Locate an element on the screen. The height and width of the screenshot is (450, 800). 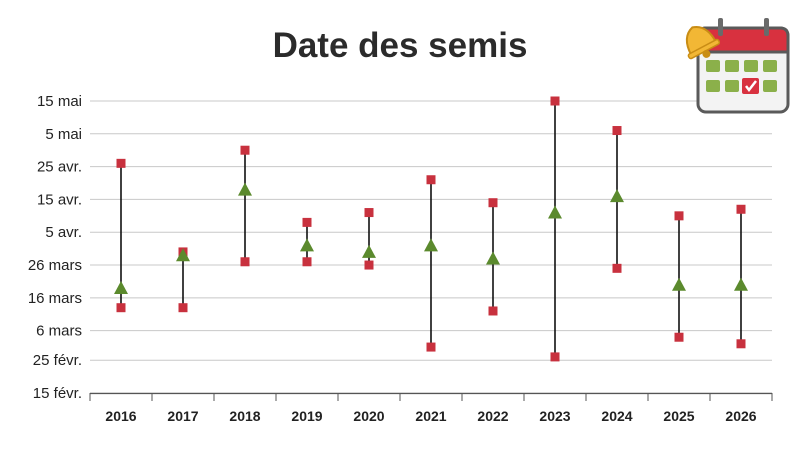
x-tick-label: 2021 is located at coordinates (430, 416).